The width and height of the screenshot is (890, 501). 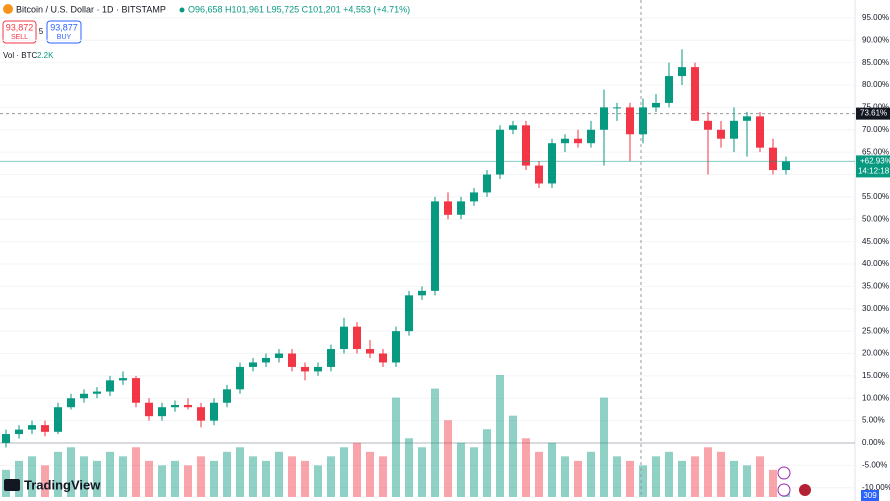 I want to click on flag-icon, so click(x=805, y=490).